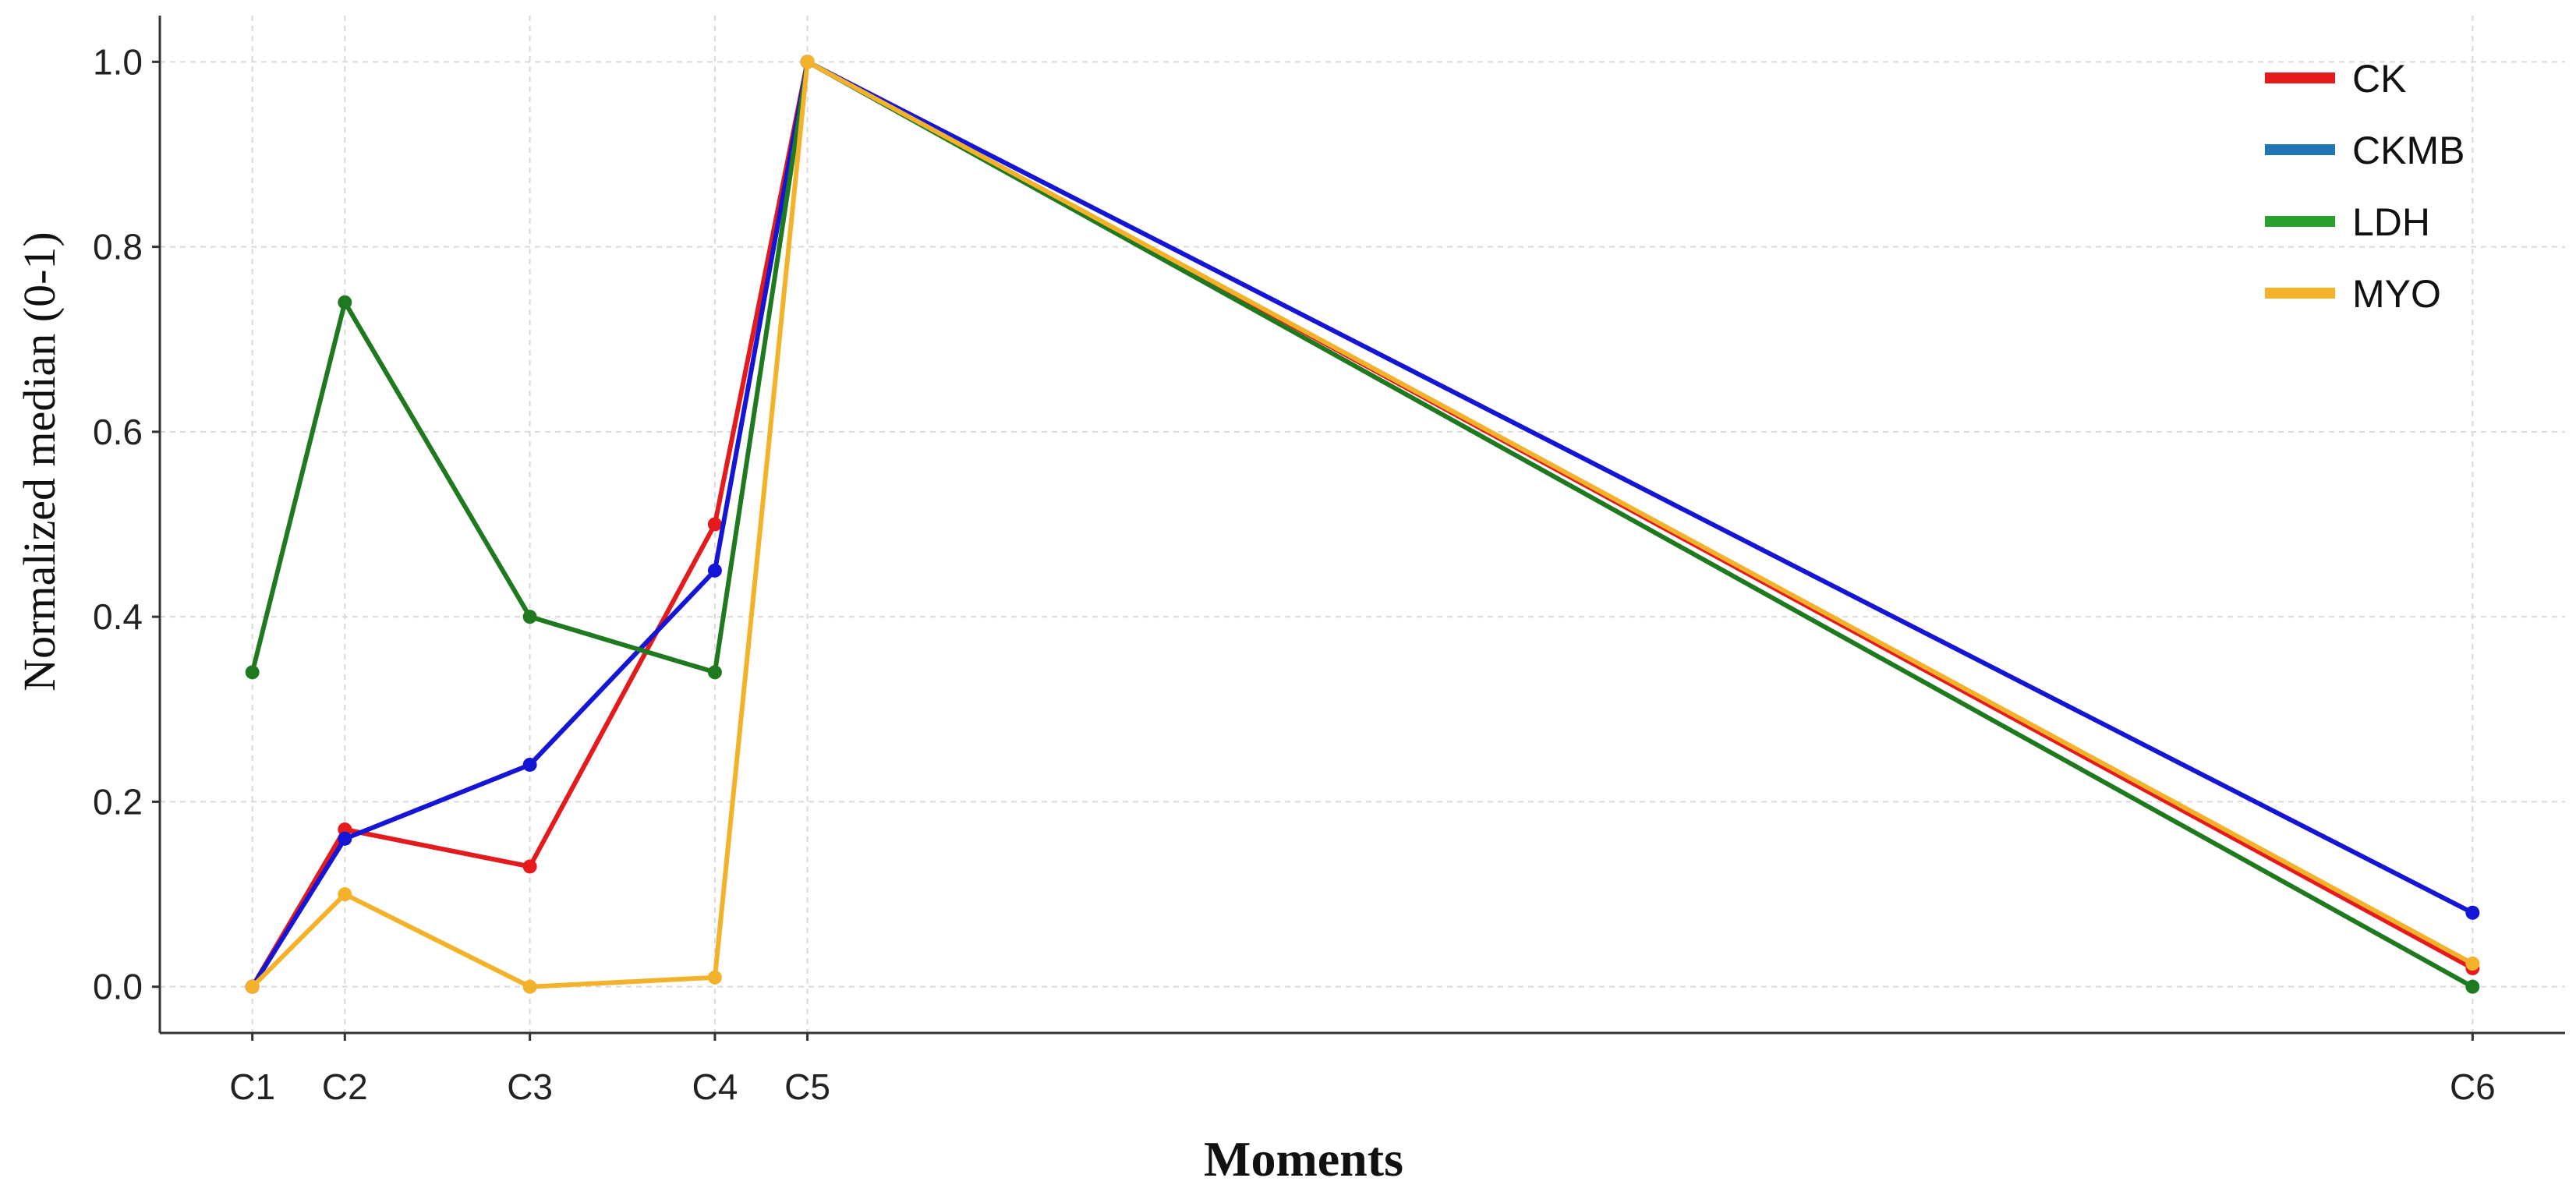 The image size is (2576, 1192). I want to click on y-axis-label: Normalized median (0-1), so click(39, 461).